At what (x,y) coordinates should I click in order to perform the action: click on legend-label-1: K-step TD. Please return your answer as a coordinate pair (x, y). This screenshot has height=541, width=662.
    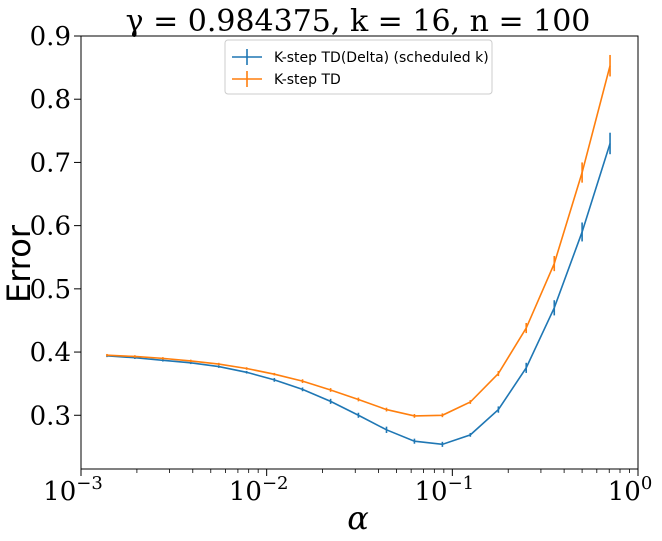
    Looking at the image, I should click on (307, 80).